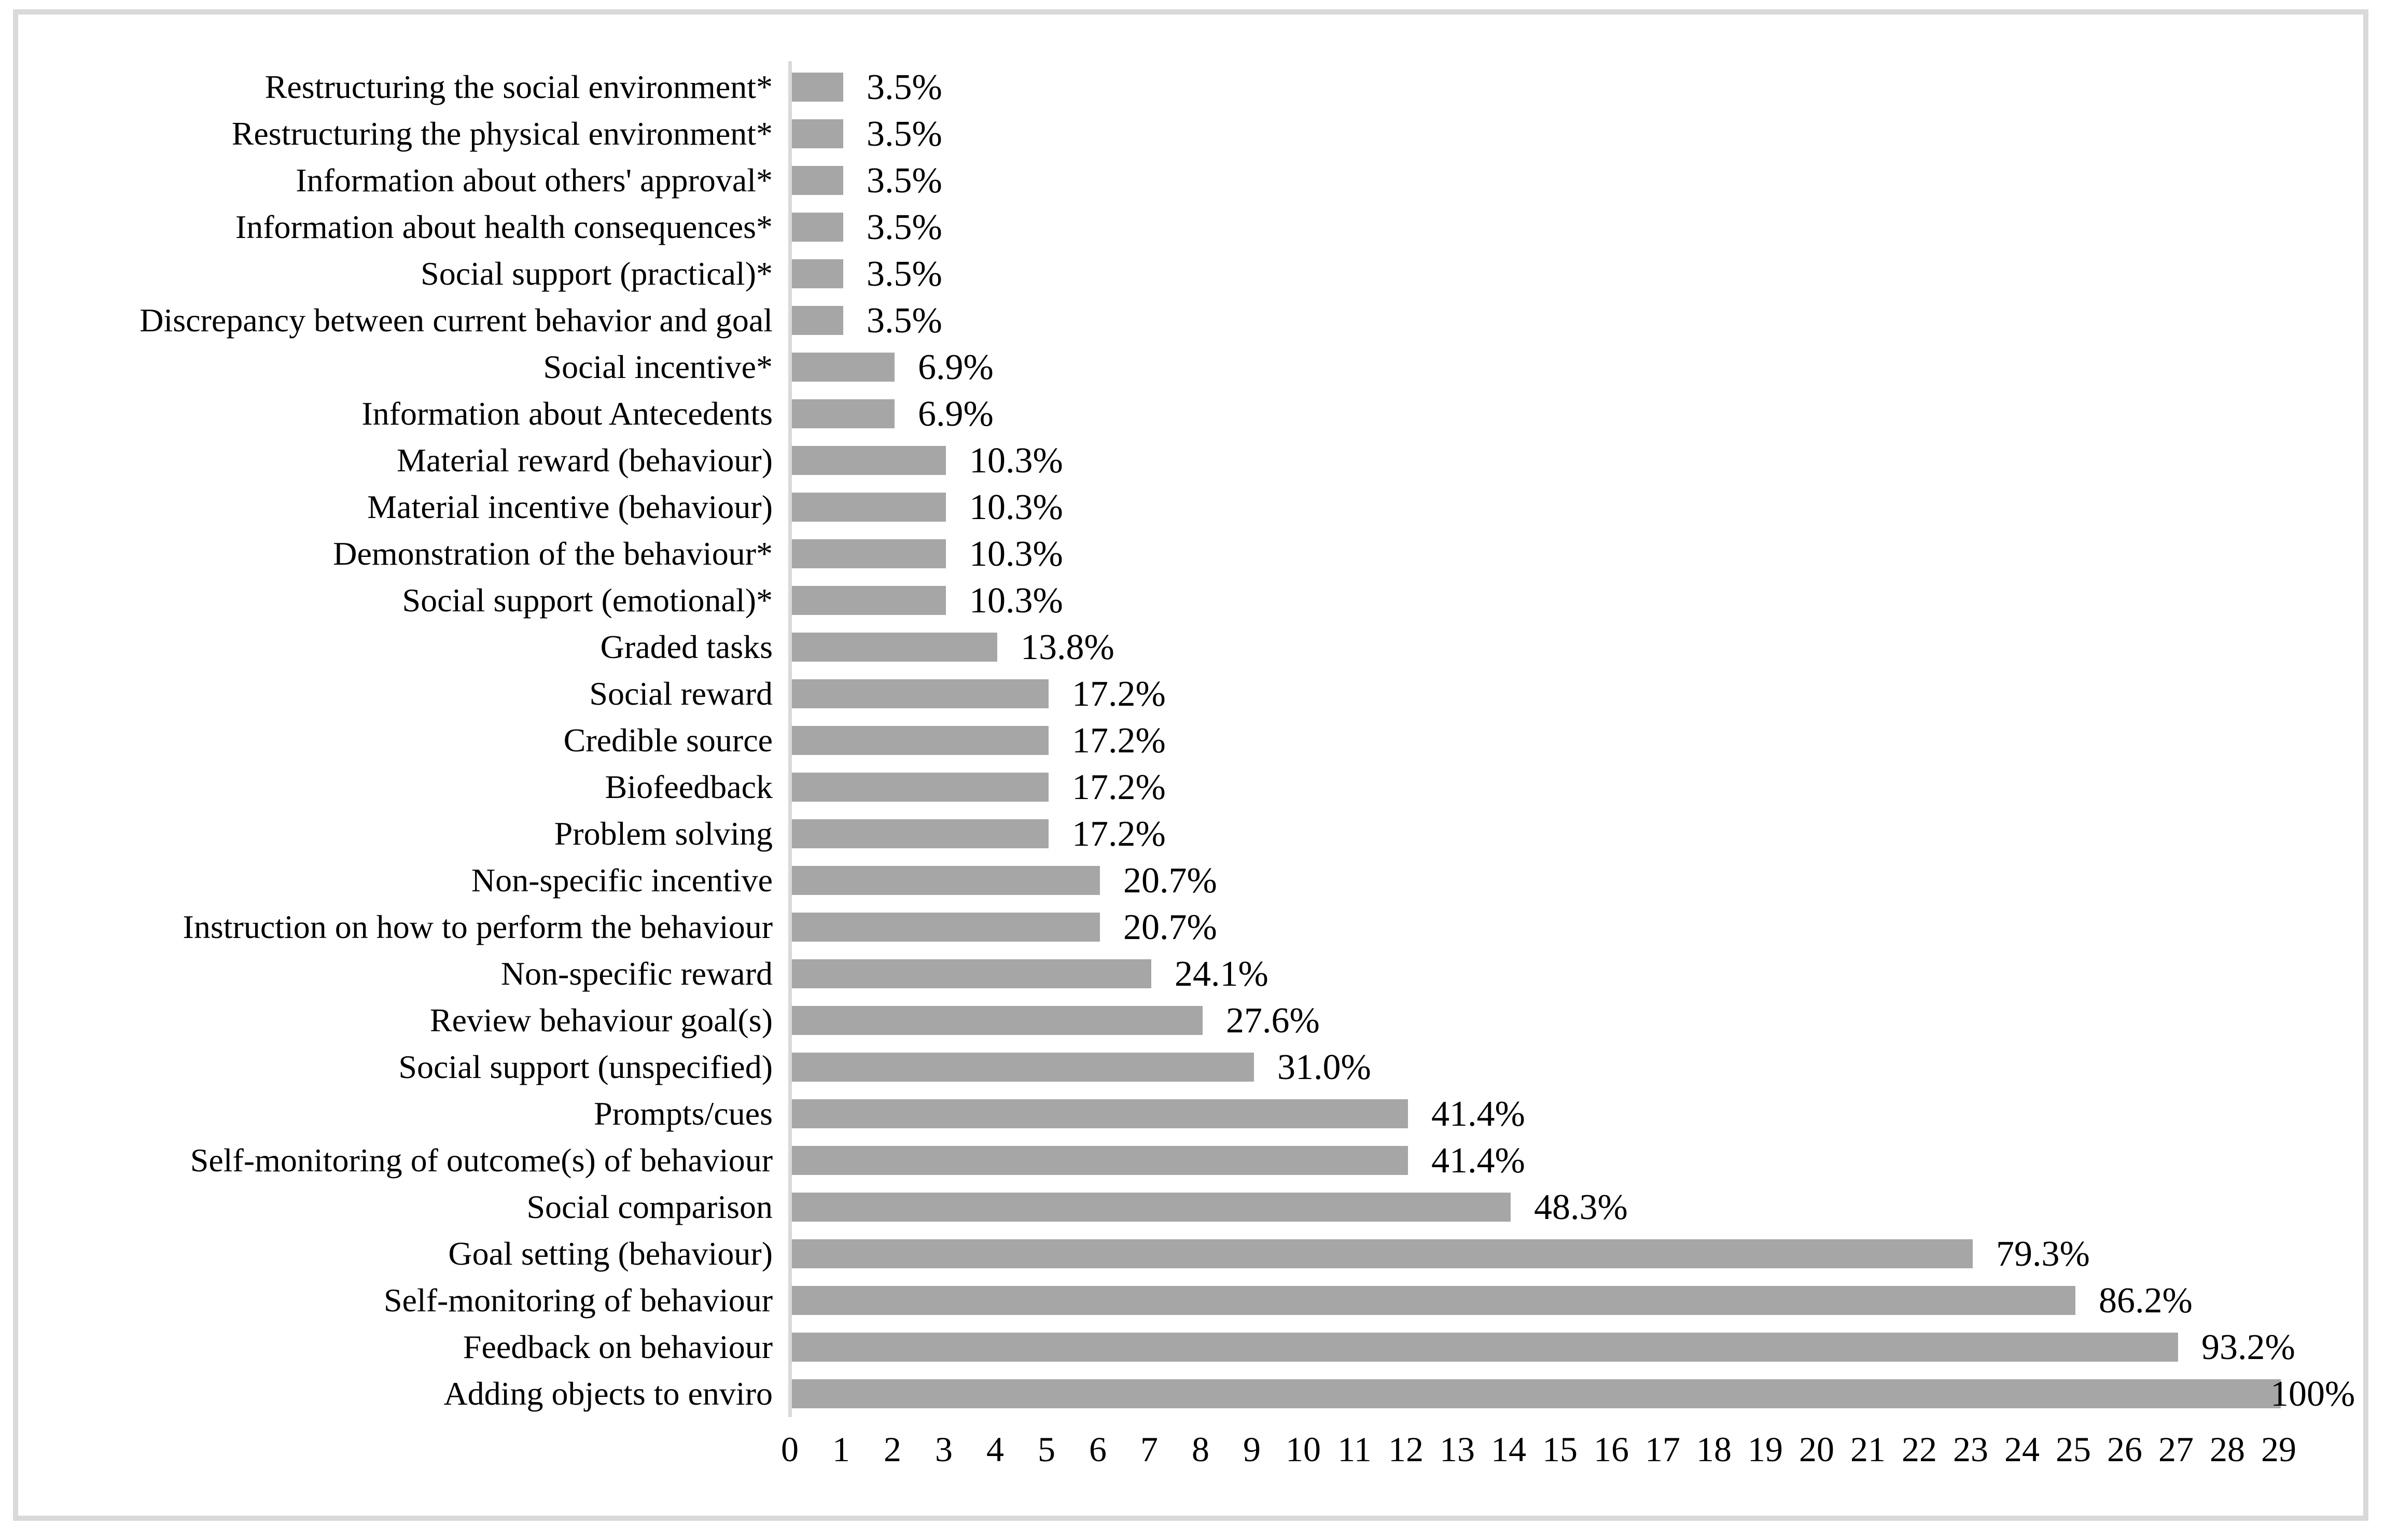 Image resolution: width=2385 pixels, height=1540 pixels. Describe the element at coordinates (1560, 1449) in the screenshot. I see `x-tick-label: 15` at that location.